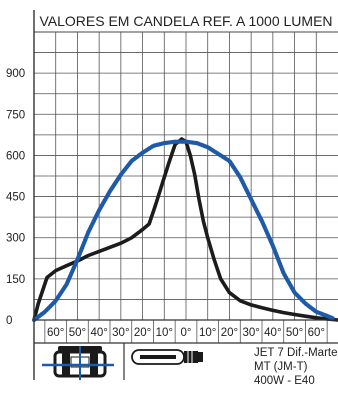  Describe the element at coordinates (78, 363) in the screenshot. I see `fixture-drawing-icon` at that location.